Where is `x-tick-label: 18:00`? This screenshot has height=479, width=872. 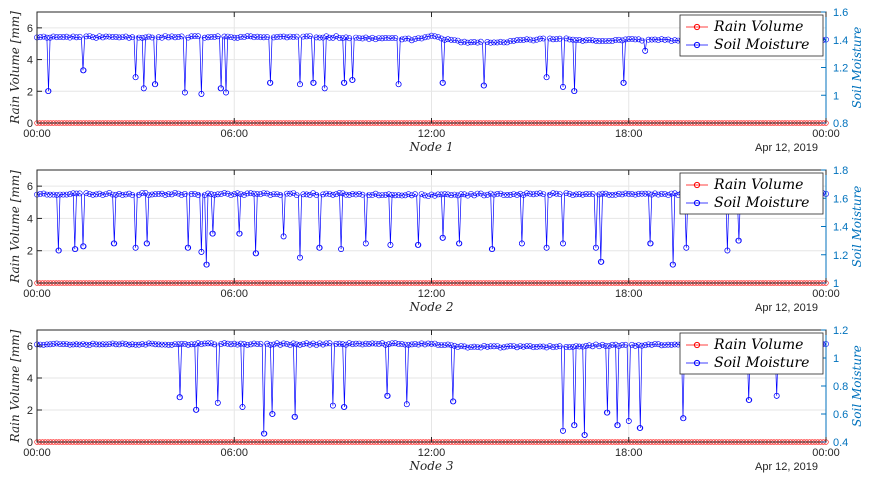
x-tick-label: 18:00 is located at coordinates (629, 294).